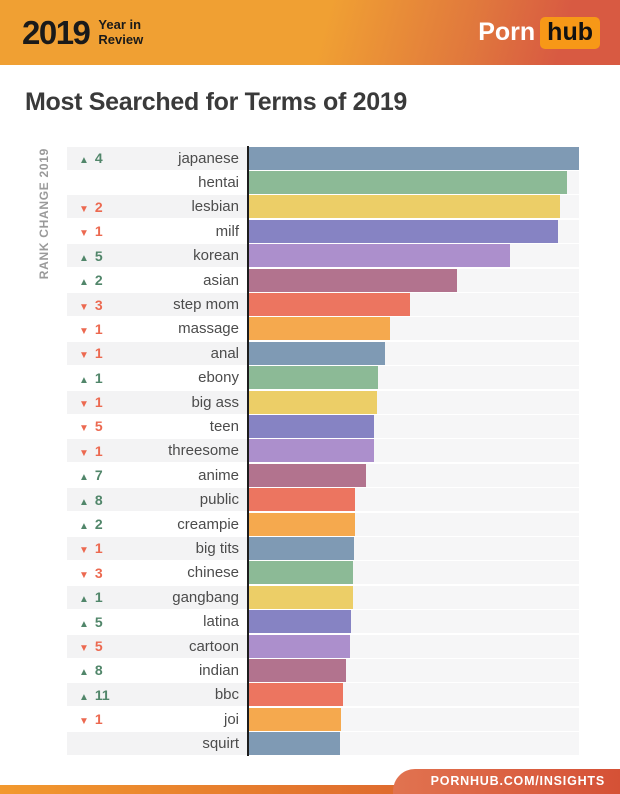  What do you see at coordinates (218, 475) in the screenshot?
I see `term-label: anime` at bounding box center [218, 475].